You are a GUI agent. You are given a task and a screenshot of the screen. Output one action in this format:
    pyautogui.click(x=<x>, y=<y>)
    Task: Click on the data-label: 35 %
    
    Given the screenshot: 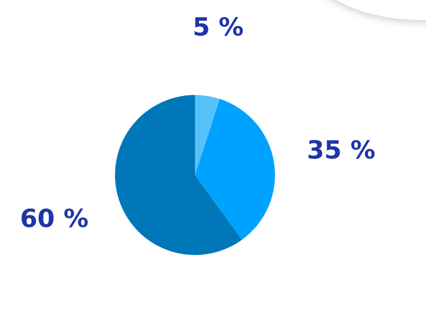 What is the action you would take?
    pyautogui.click(x=341, y=149)
    